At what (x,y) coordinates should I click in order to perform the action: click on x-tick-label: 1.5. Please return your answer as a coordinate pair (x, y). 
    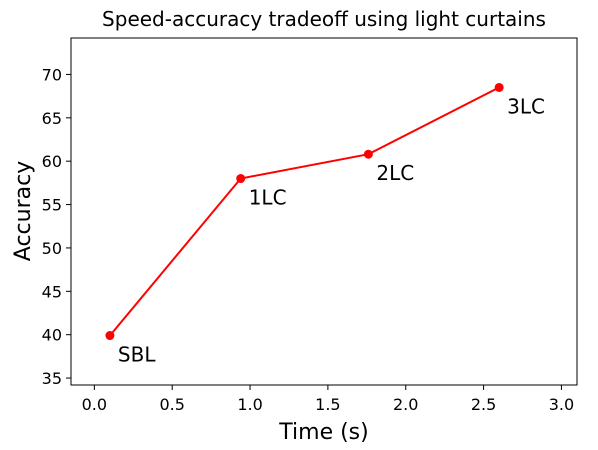
    Looking at the image, I should click on (327, 404).